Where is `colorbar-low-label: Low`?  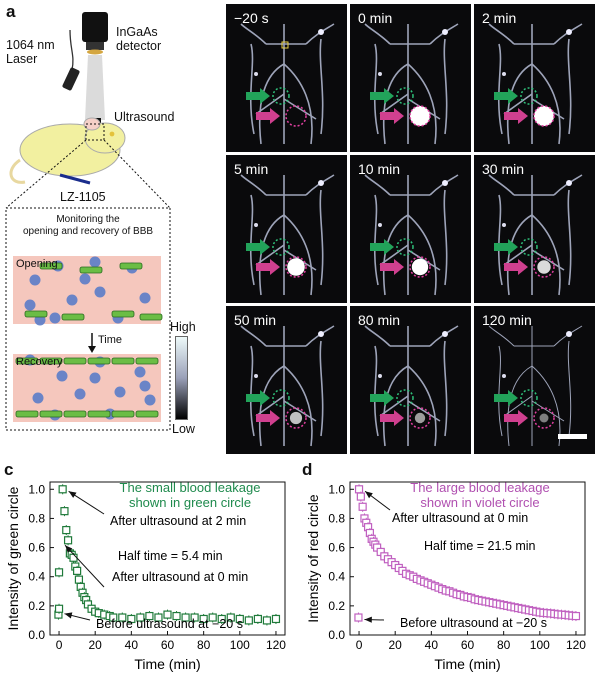 colorbar-low-label: Low is located at coordinates (183, 429).